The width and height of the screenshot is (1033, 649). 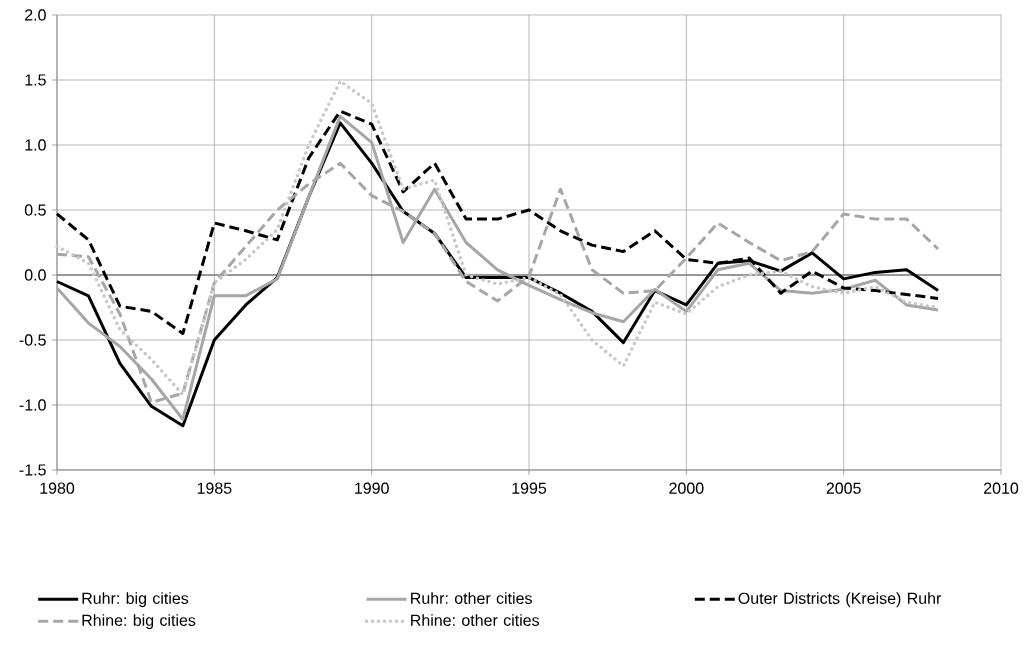 What do you see at coordinates (35, 15) in the screenshot?
I see `y-tick-label: 2.0` at bounding box center [35, 15].